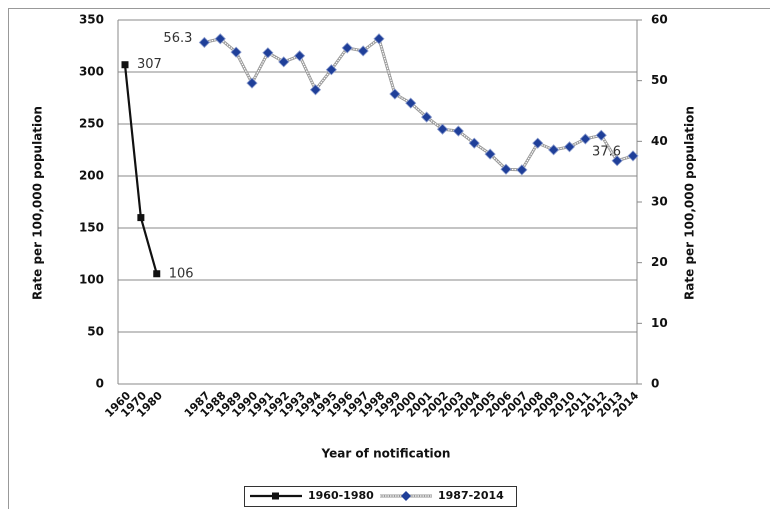 The height and width of the screenshot is (513, 770). What do you see at coordinates (275, 496) in the screenshot?
I see `legend-marker` at bounding box center [275, 496].